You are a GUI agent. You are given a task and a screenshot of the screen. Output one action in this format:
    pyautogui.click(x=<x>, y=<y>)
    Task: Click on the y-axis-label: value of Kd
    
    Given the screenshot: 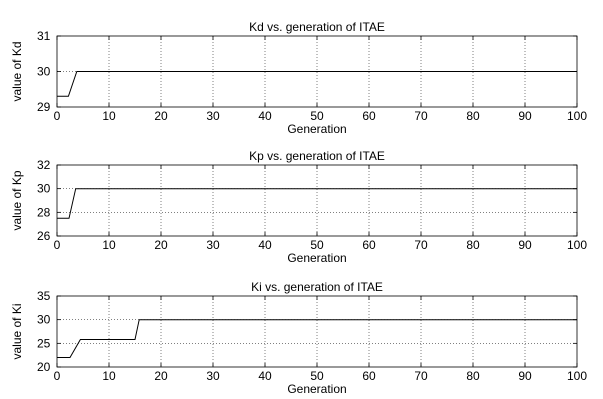 What is the action you would take?
    pyautogui.click(x=17, y=71)
    